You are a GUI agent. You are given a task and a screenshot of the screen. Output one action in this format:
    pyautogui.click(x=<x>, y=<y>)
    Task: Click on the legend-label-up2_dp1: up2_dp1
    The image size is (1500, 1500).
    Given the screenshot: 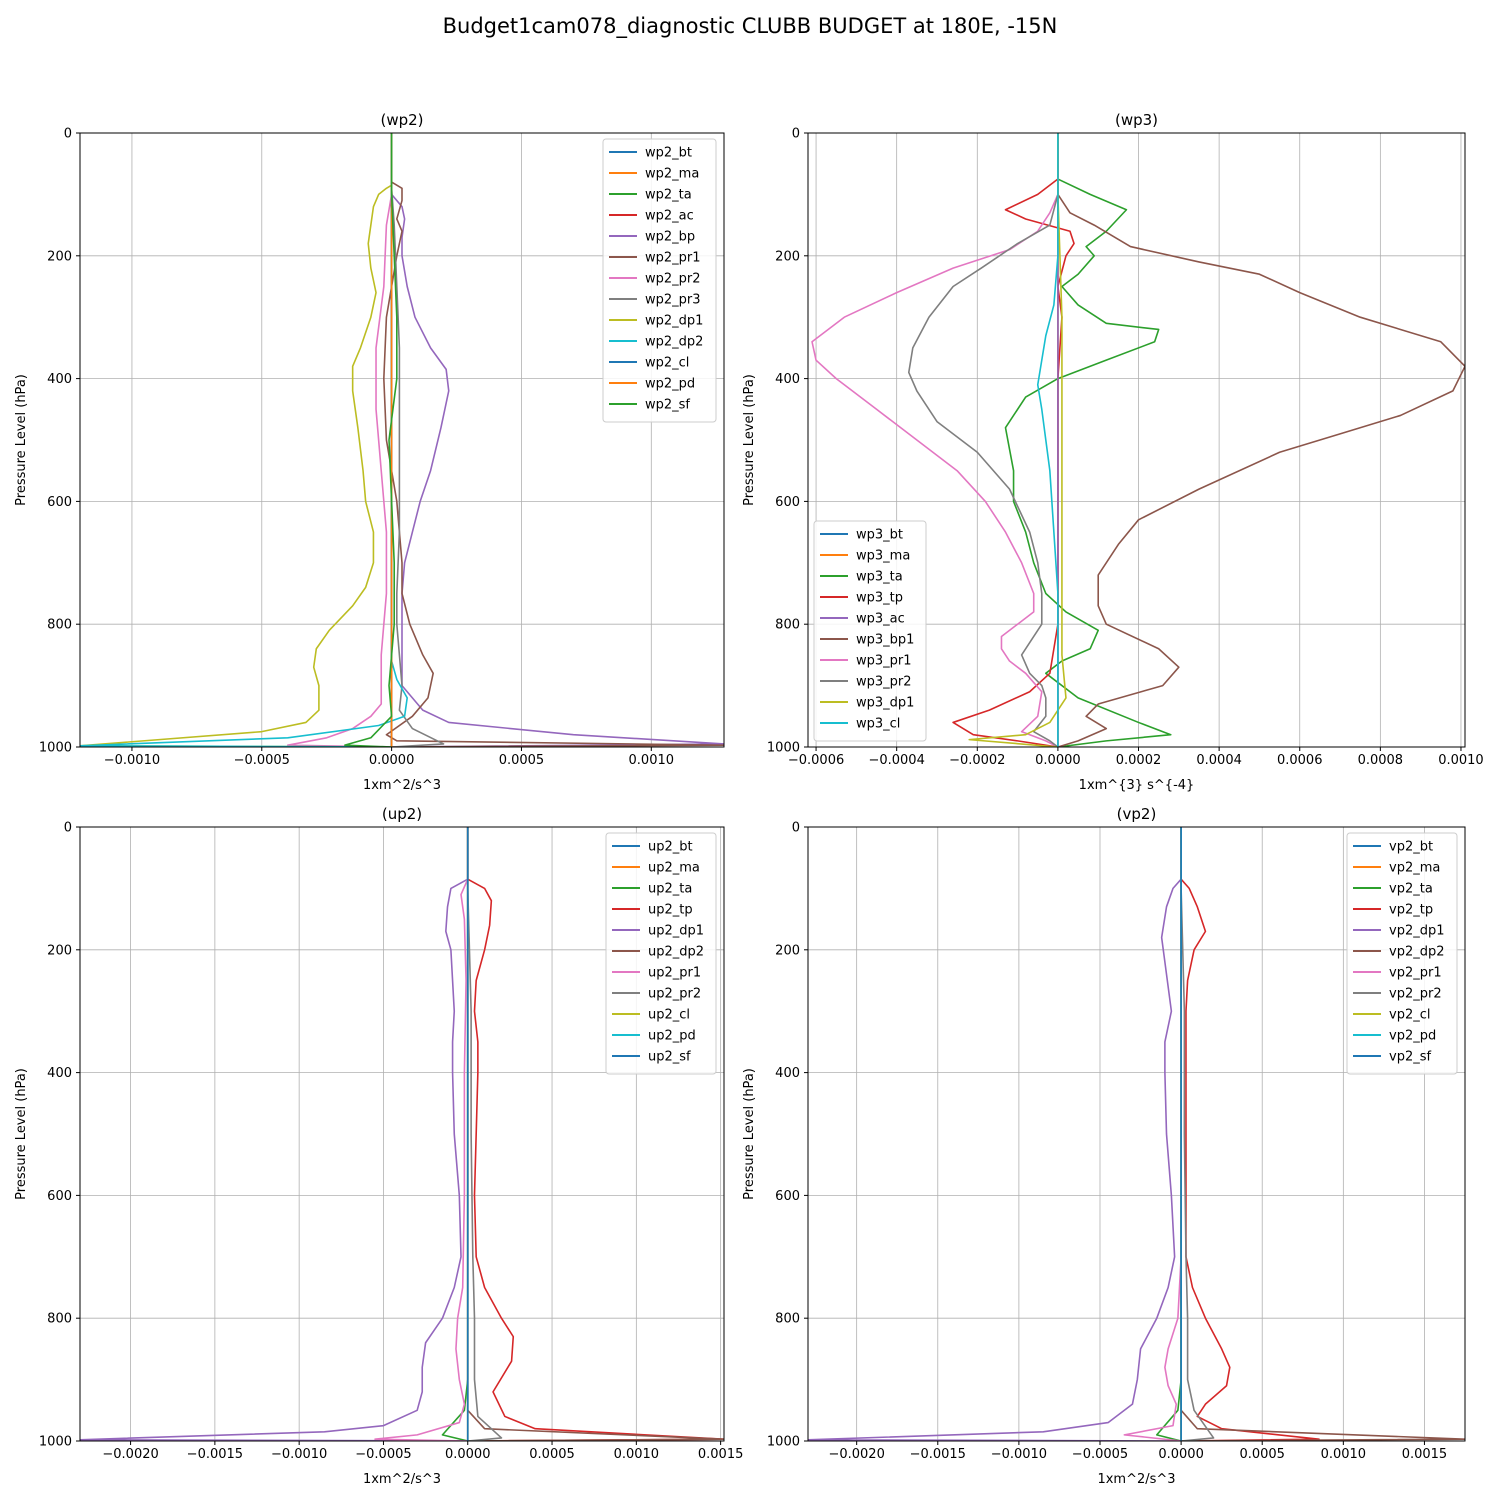 What is the action you would take?
    pyautogui.click(x=676, y=931)
    